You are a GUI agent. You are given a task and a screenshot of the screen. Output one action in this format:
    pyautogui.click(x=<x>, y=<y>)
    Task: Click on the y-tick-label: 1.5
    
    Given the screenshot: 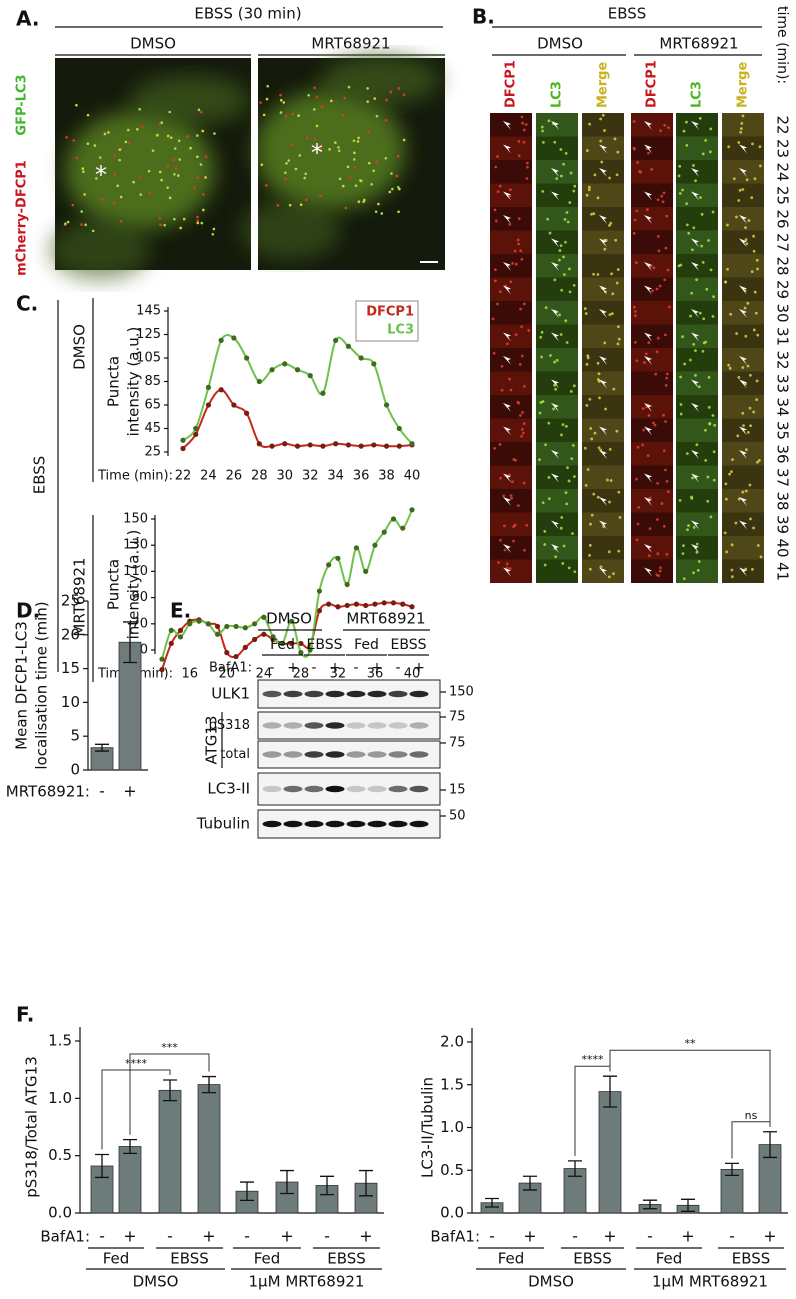 What is the action you would take?
    pyautogui.click(x=60, y=1041)
    